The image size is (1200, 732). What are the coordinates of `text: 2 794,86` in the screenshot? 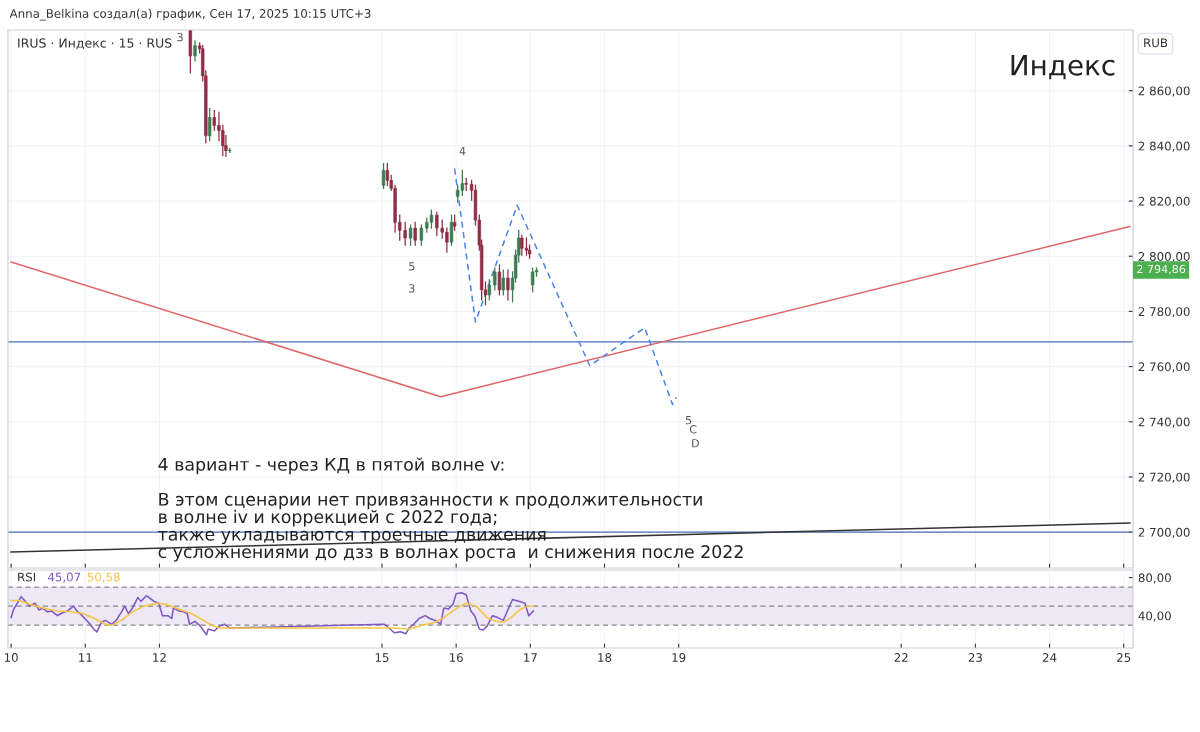 It's located at (1161, 269).